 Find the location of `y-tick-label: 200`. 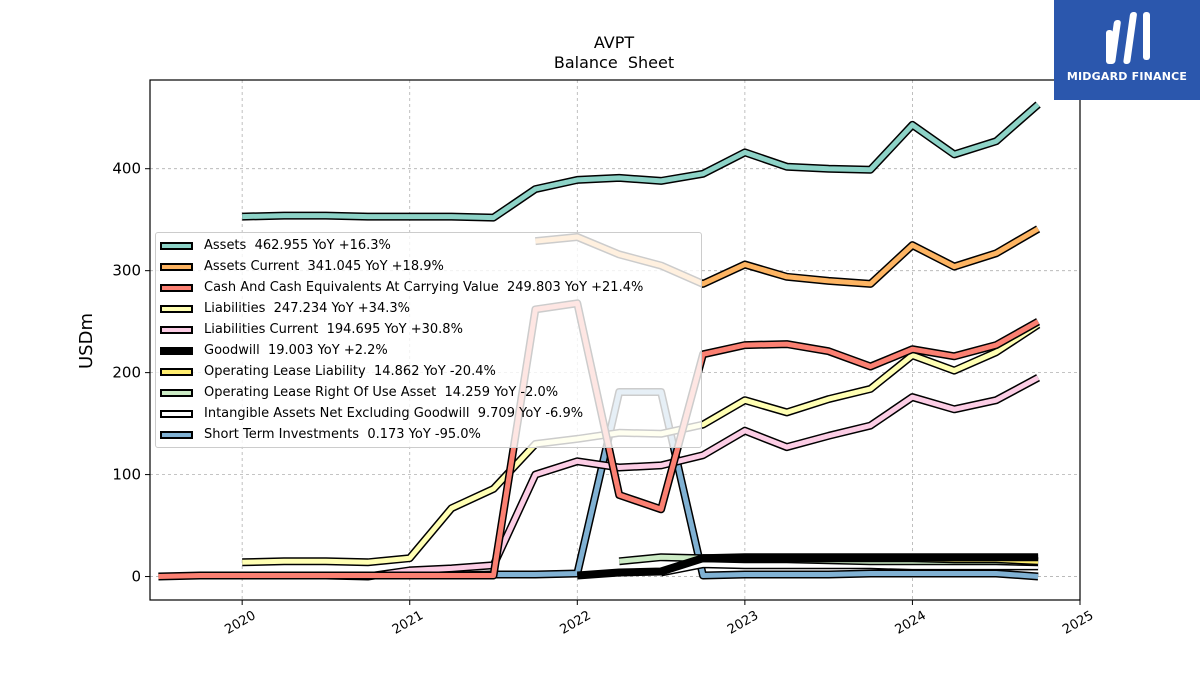

y-tick-label: 200 is located at coordinates (126, 373).